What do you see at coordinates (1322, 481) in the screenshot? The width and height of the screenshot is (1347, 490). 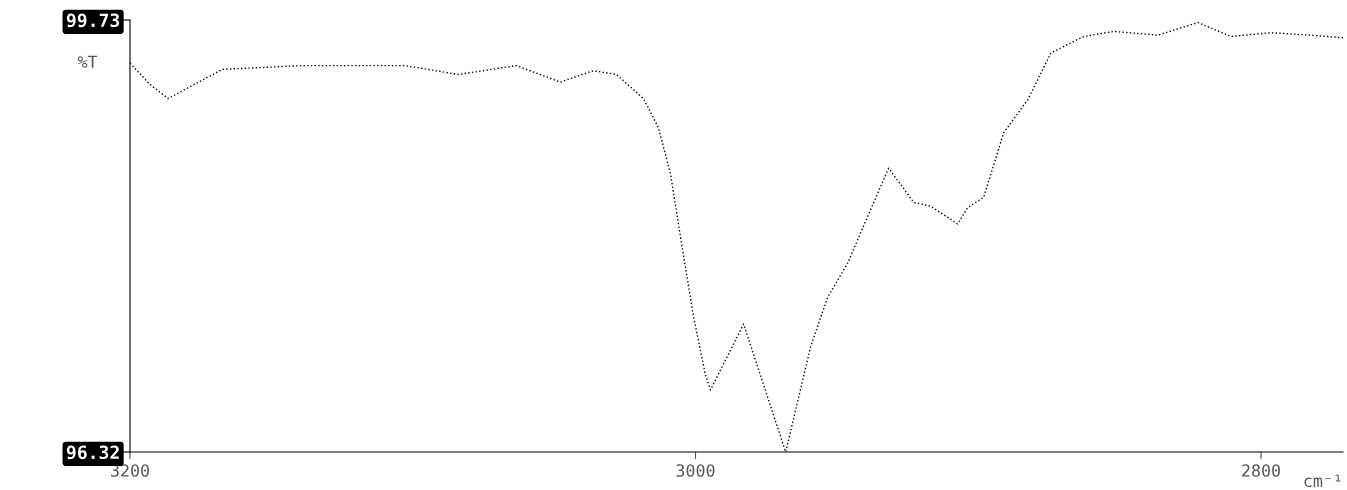 I see `x-axis-title: cm⁻¹` at bounding box center [1322, 481].